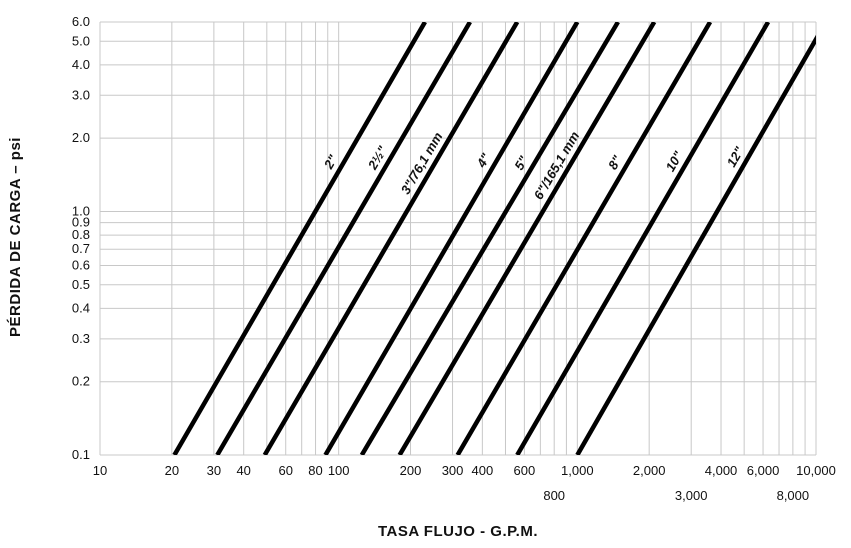  What do you see at coordinates (793, 495) in the screenshot?
I see `x-tick-label: 8,000` at bounding box center [793, 495].